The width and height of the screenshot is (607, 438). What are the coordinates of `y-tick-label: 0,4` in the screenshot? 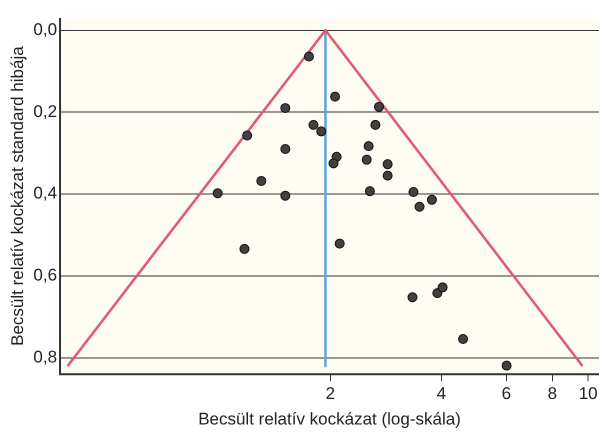 It's located at (45, 193).